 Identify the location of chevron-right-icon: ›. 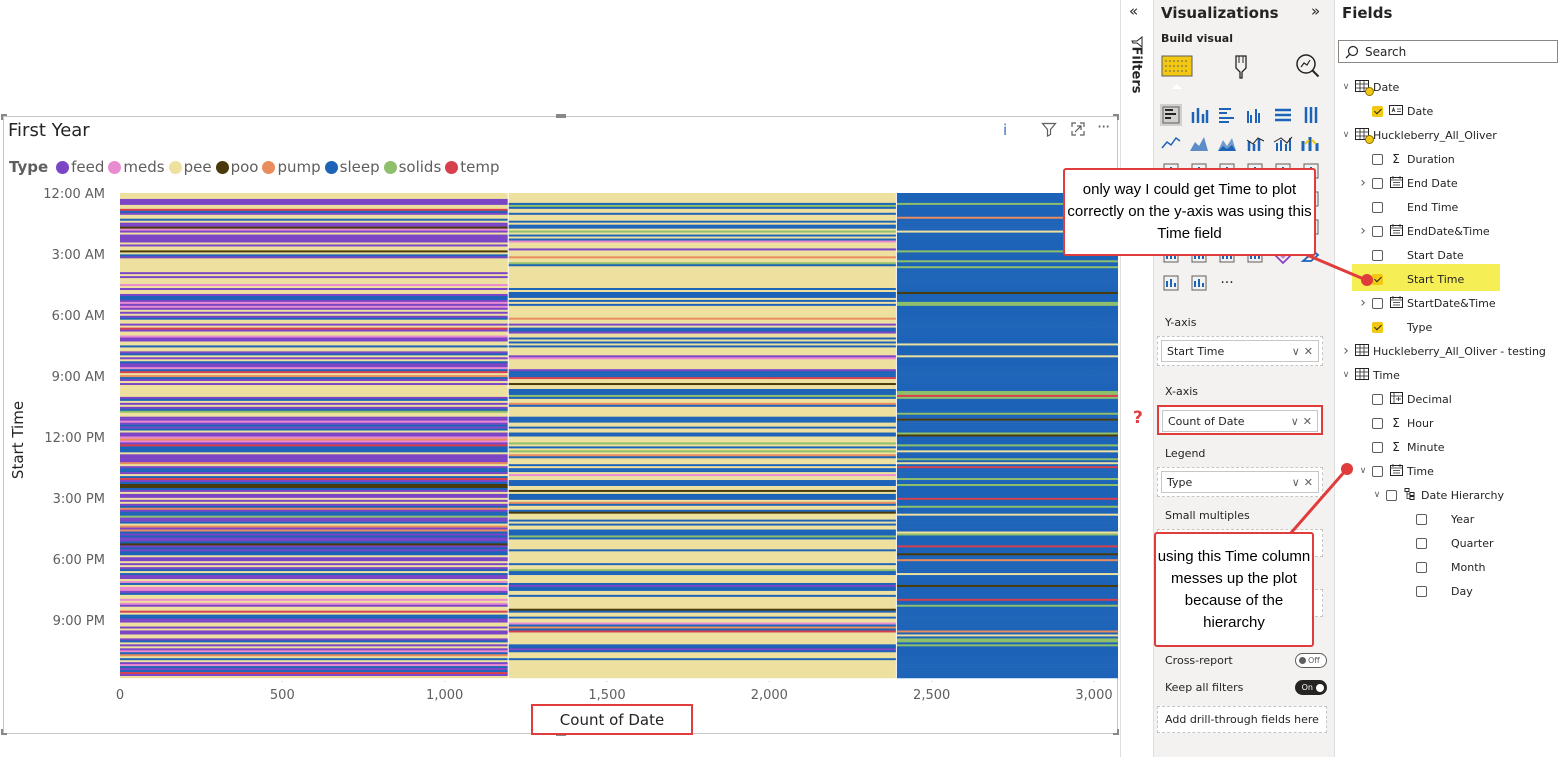
(1363, 231).